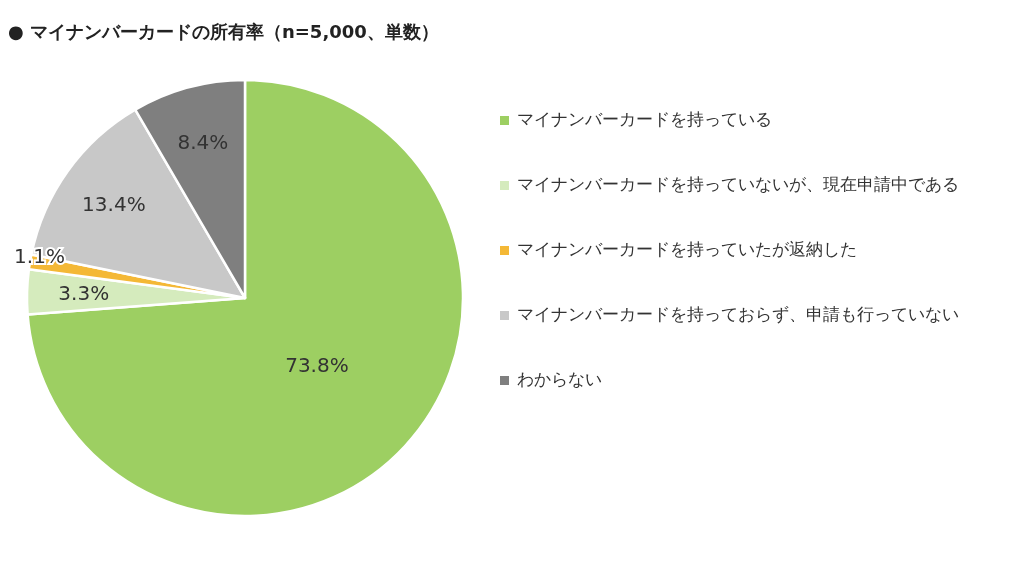 The height and width of the screenshot is (579, 1024). Describe the element at coordinates (114, 204) in the screenshot. I see `data-label: 13.4%` at that location.